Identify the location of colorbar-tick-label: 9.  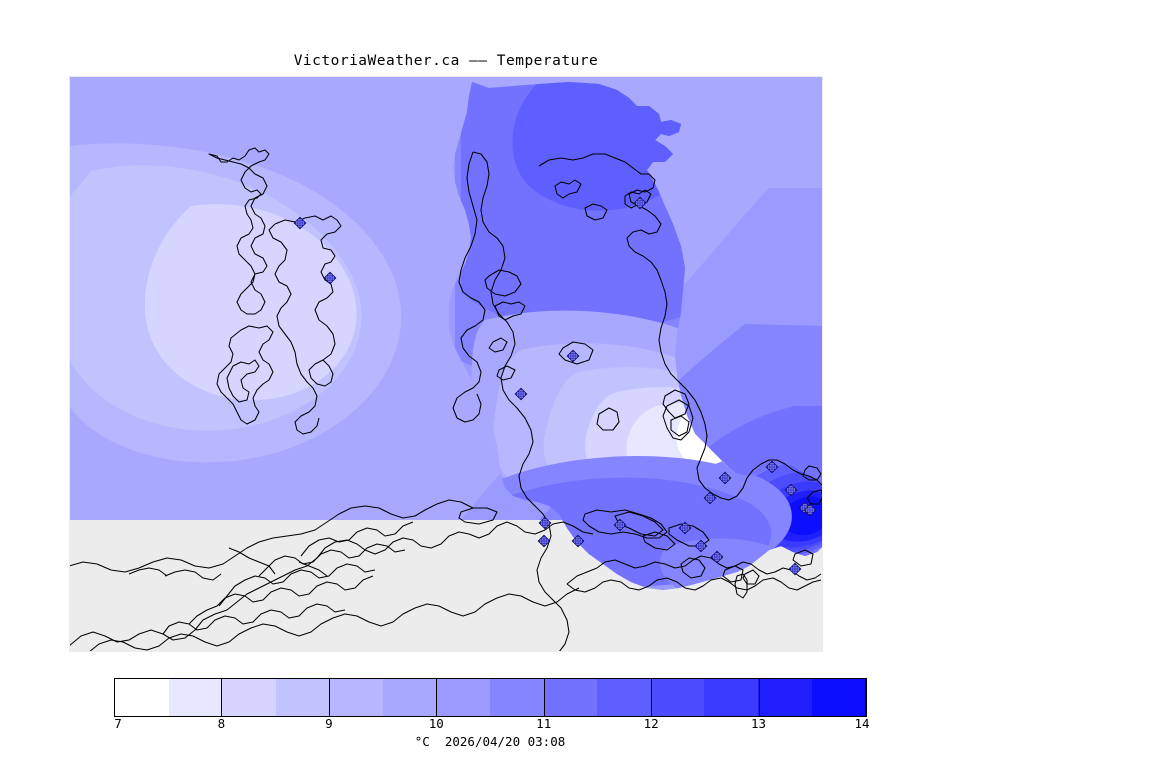
(329, 723).